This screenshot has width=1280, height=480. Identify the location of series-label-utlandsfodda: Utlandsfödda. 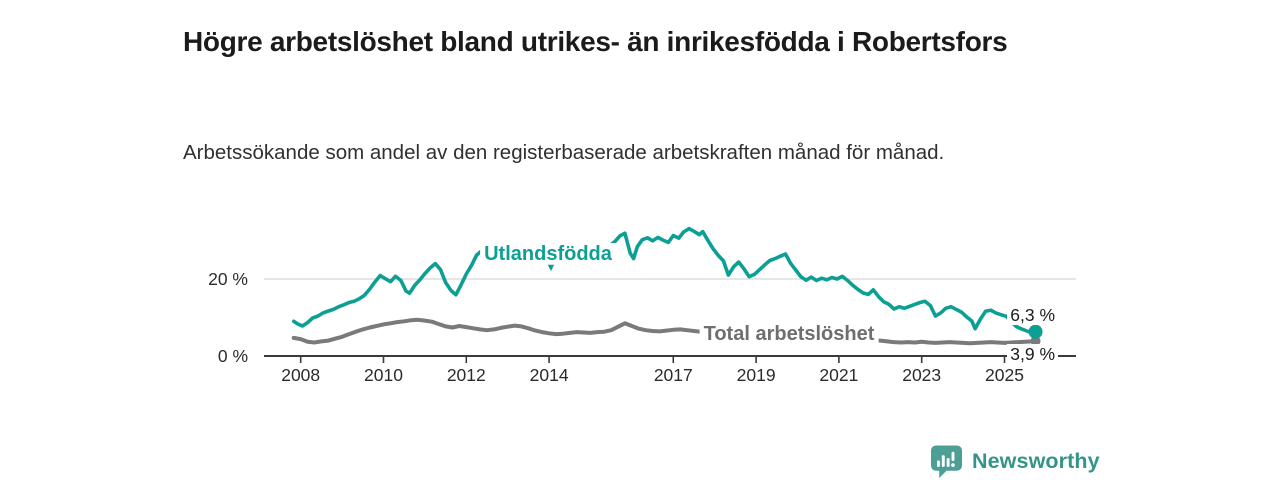
(548, 254).